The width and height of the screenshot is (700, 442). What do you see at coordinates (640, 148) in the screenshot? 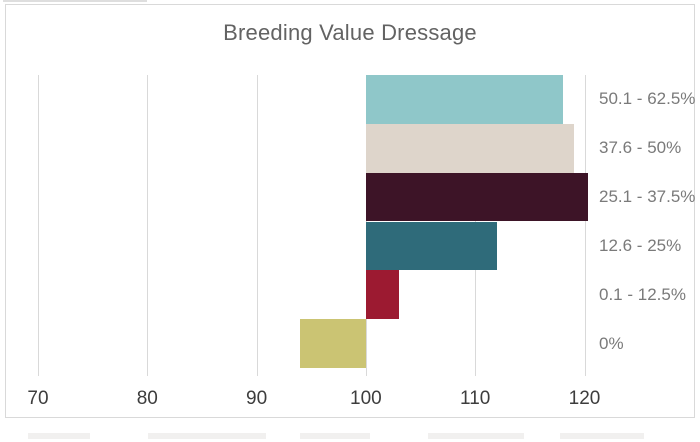
I see `category-label-1: 37.6 - 50%` at bounding box center [640, 148].